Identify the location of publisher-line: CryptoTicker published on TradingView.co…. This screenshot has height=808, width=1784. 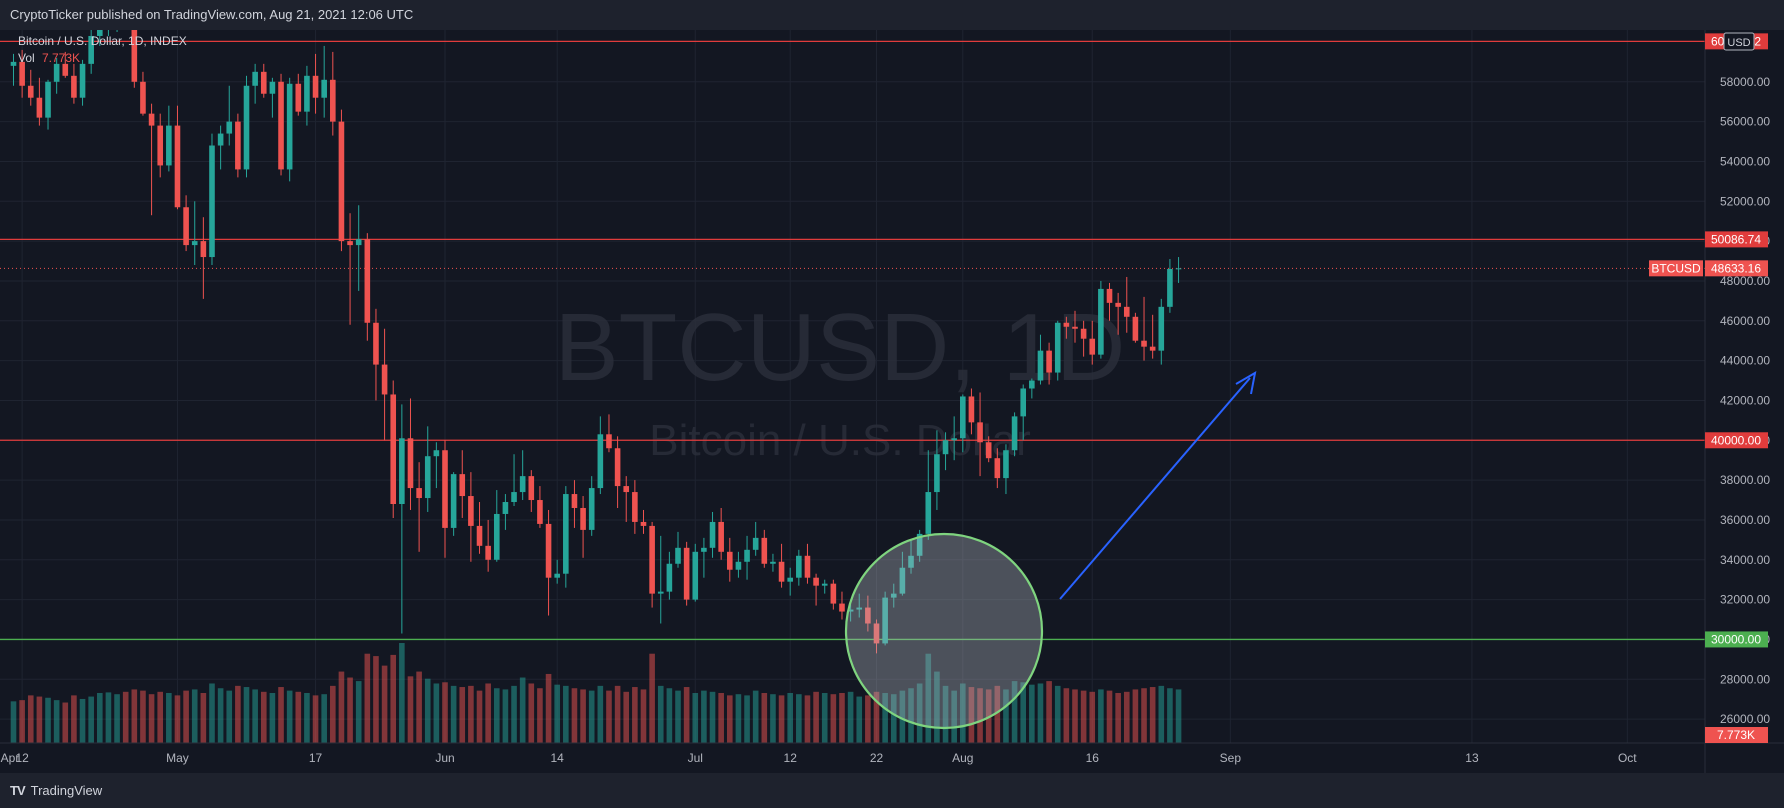
(212, 14).